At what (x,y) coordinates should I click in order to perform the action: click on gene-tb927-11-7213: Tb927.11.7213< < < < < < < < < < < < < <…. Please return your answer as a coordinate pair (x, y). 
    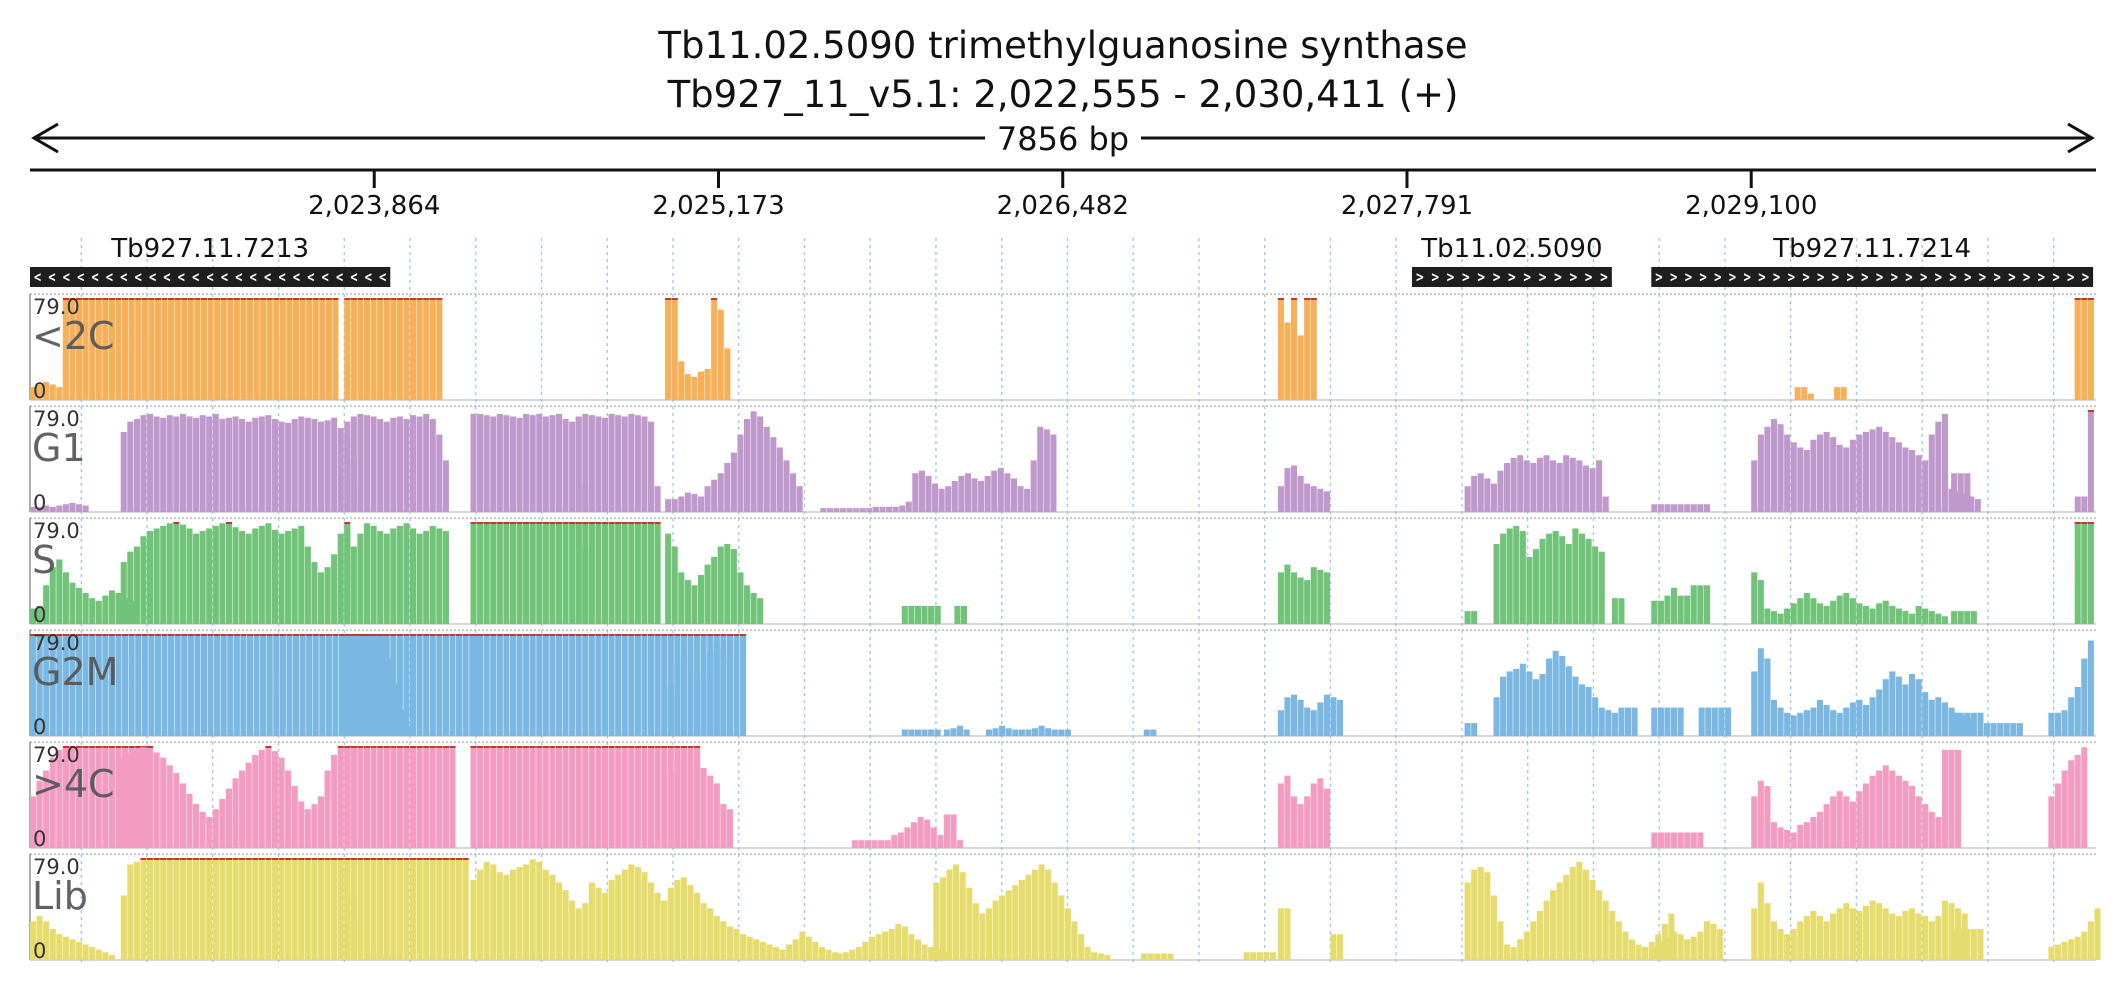
    Looking at the image, I should click on (210, 260).